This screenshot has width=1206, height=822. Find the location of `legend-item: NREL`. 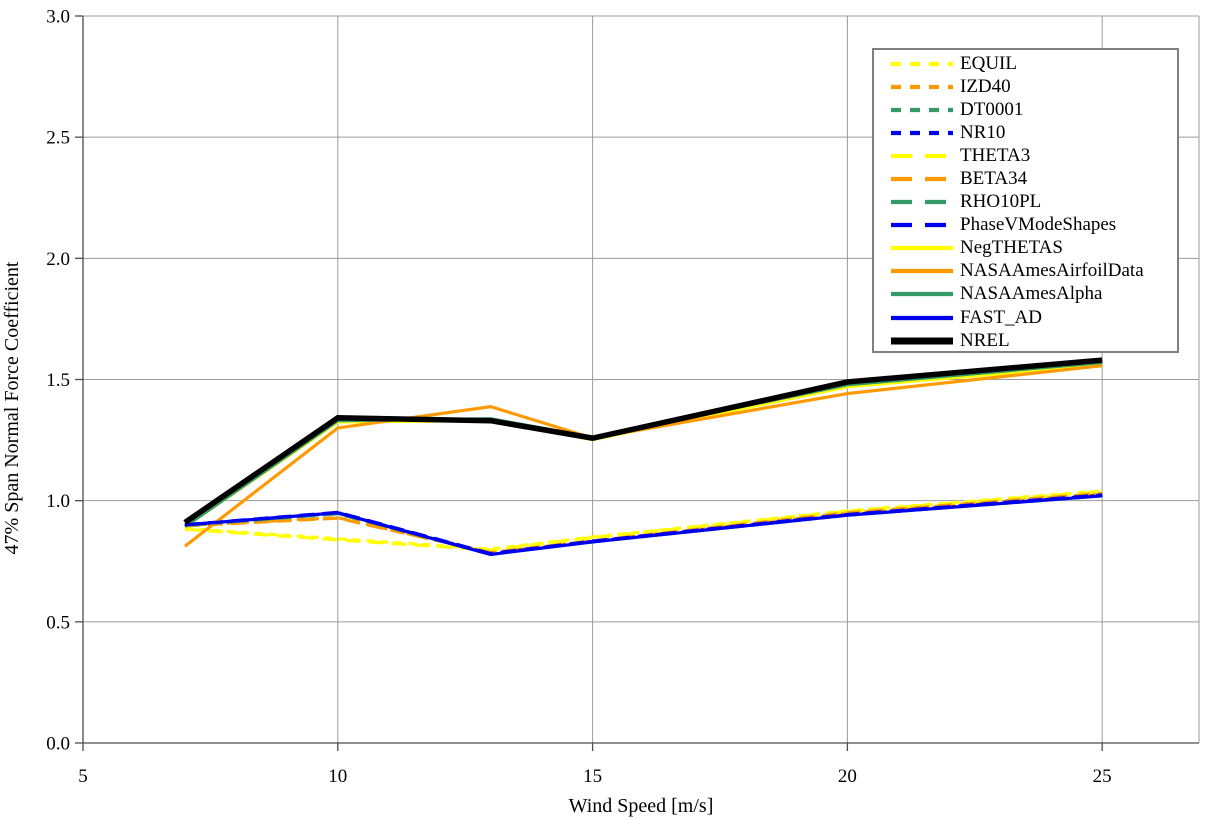

legend-item: NREL is located at coordinates (1033, 340).